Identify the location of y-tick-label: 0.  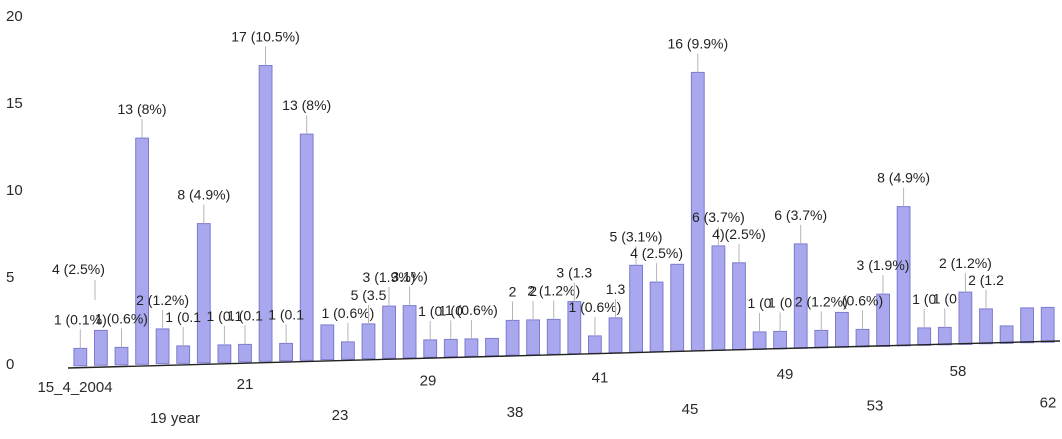
(10, 364).